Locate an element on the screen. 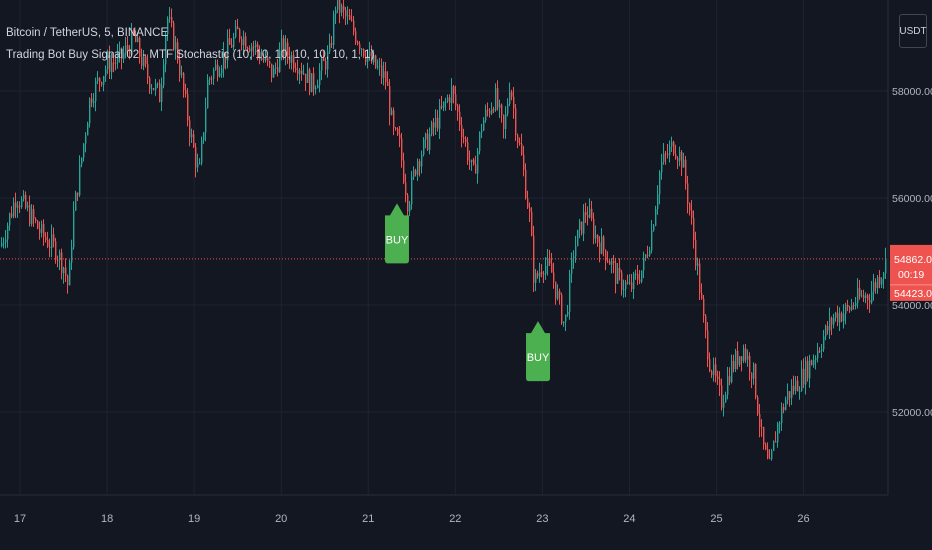 Image resolution: width=932 pixels, height=550 pixels. currency-button: USDT is located at coordinates (913, 31).